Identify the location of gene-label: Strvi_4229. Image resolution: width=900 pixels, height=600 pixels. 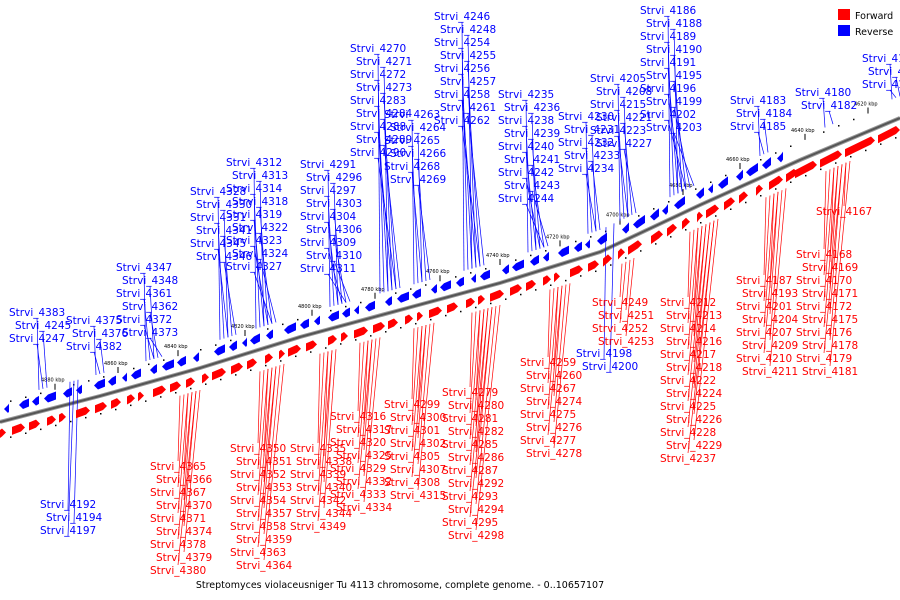
(694, 446).